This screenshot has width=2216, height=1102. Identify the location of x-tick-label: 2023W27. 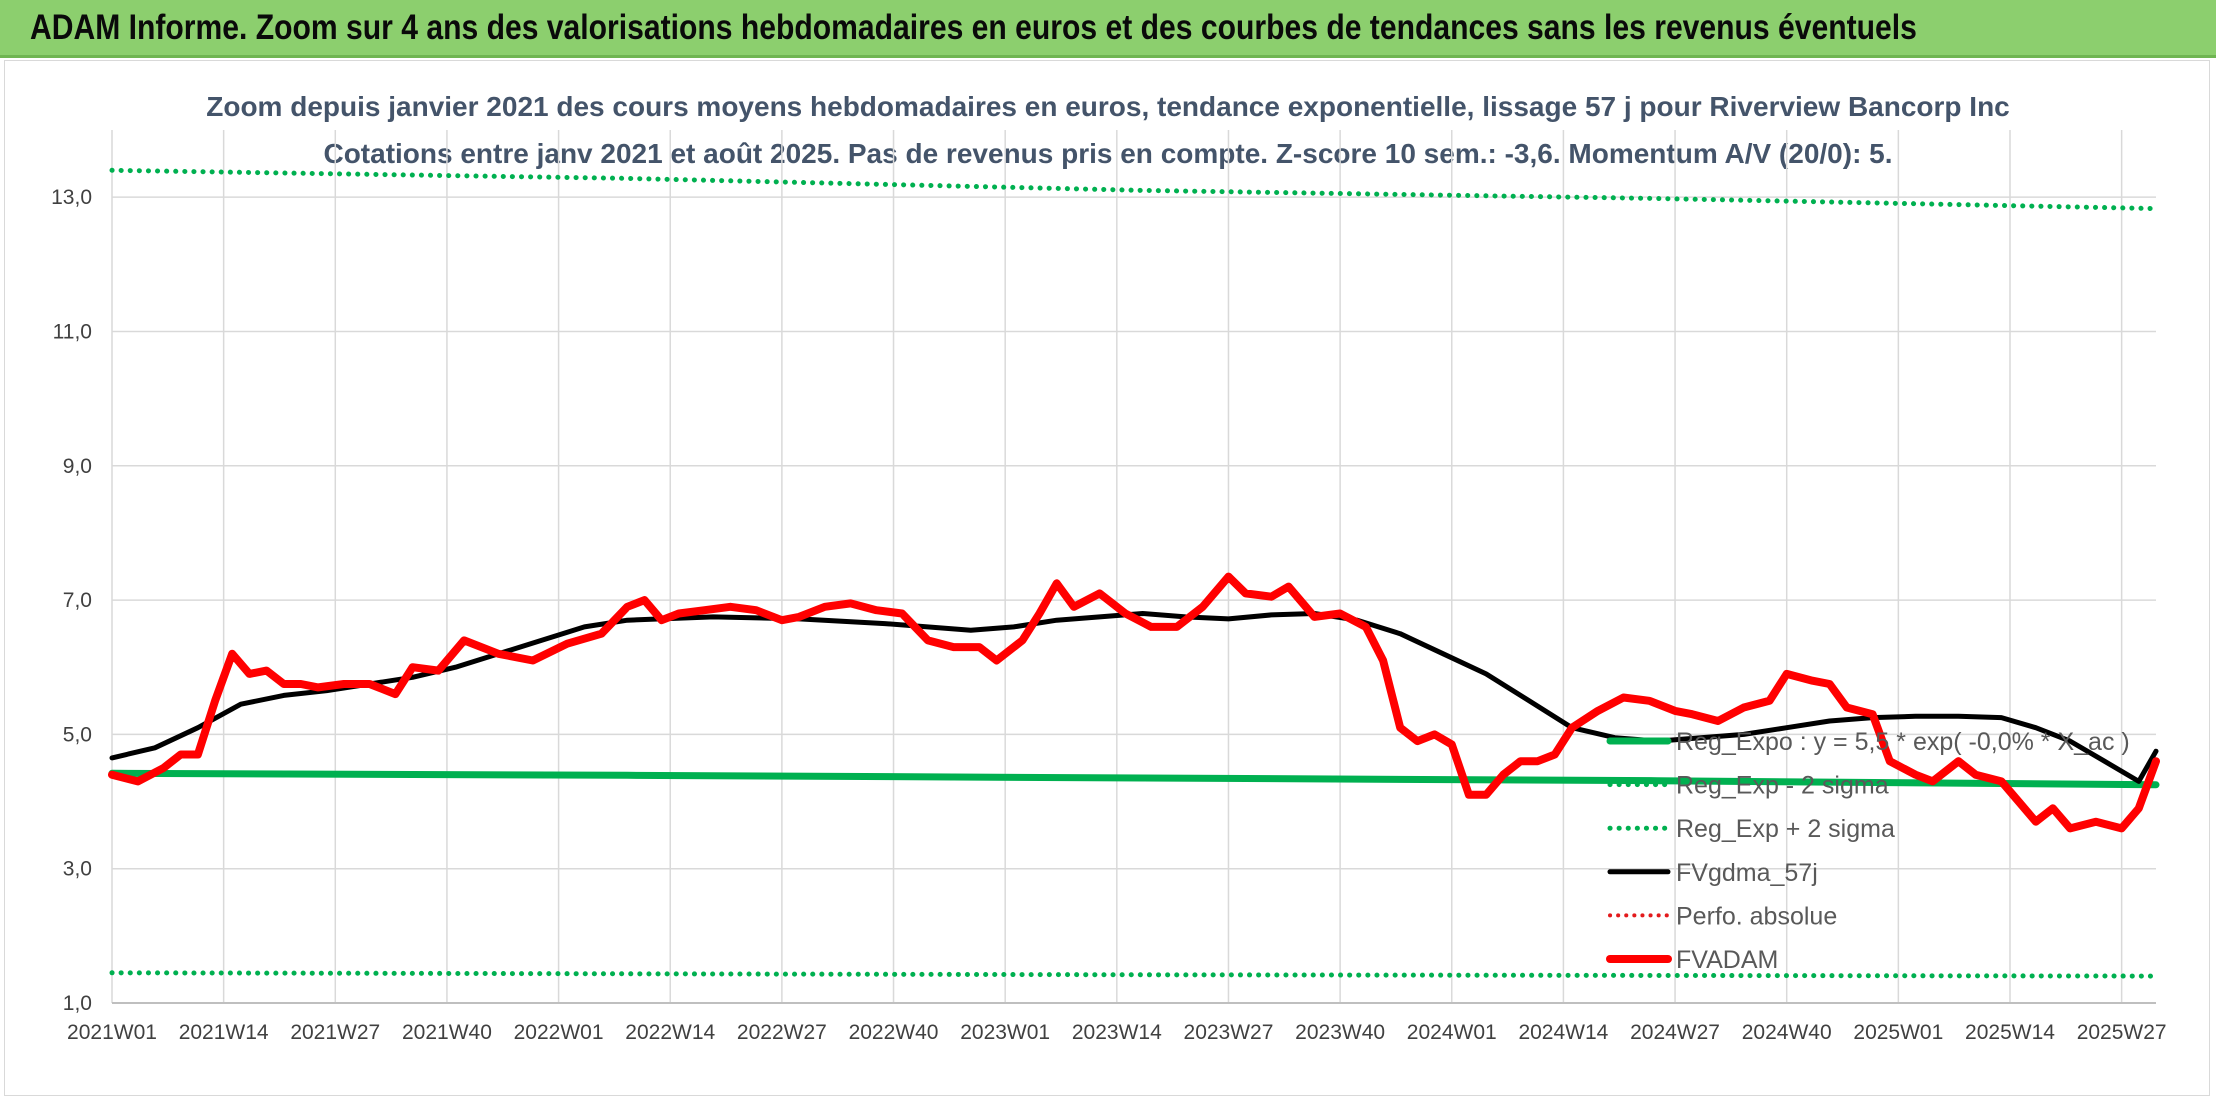
(1229, 1032).